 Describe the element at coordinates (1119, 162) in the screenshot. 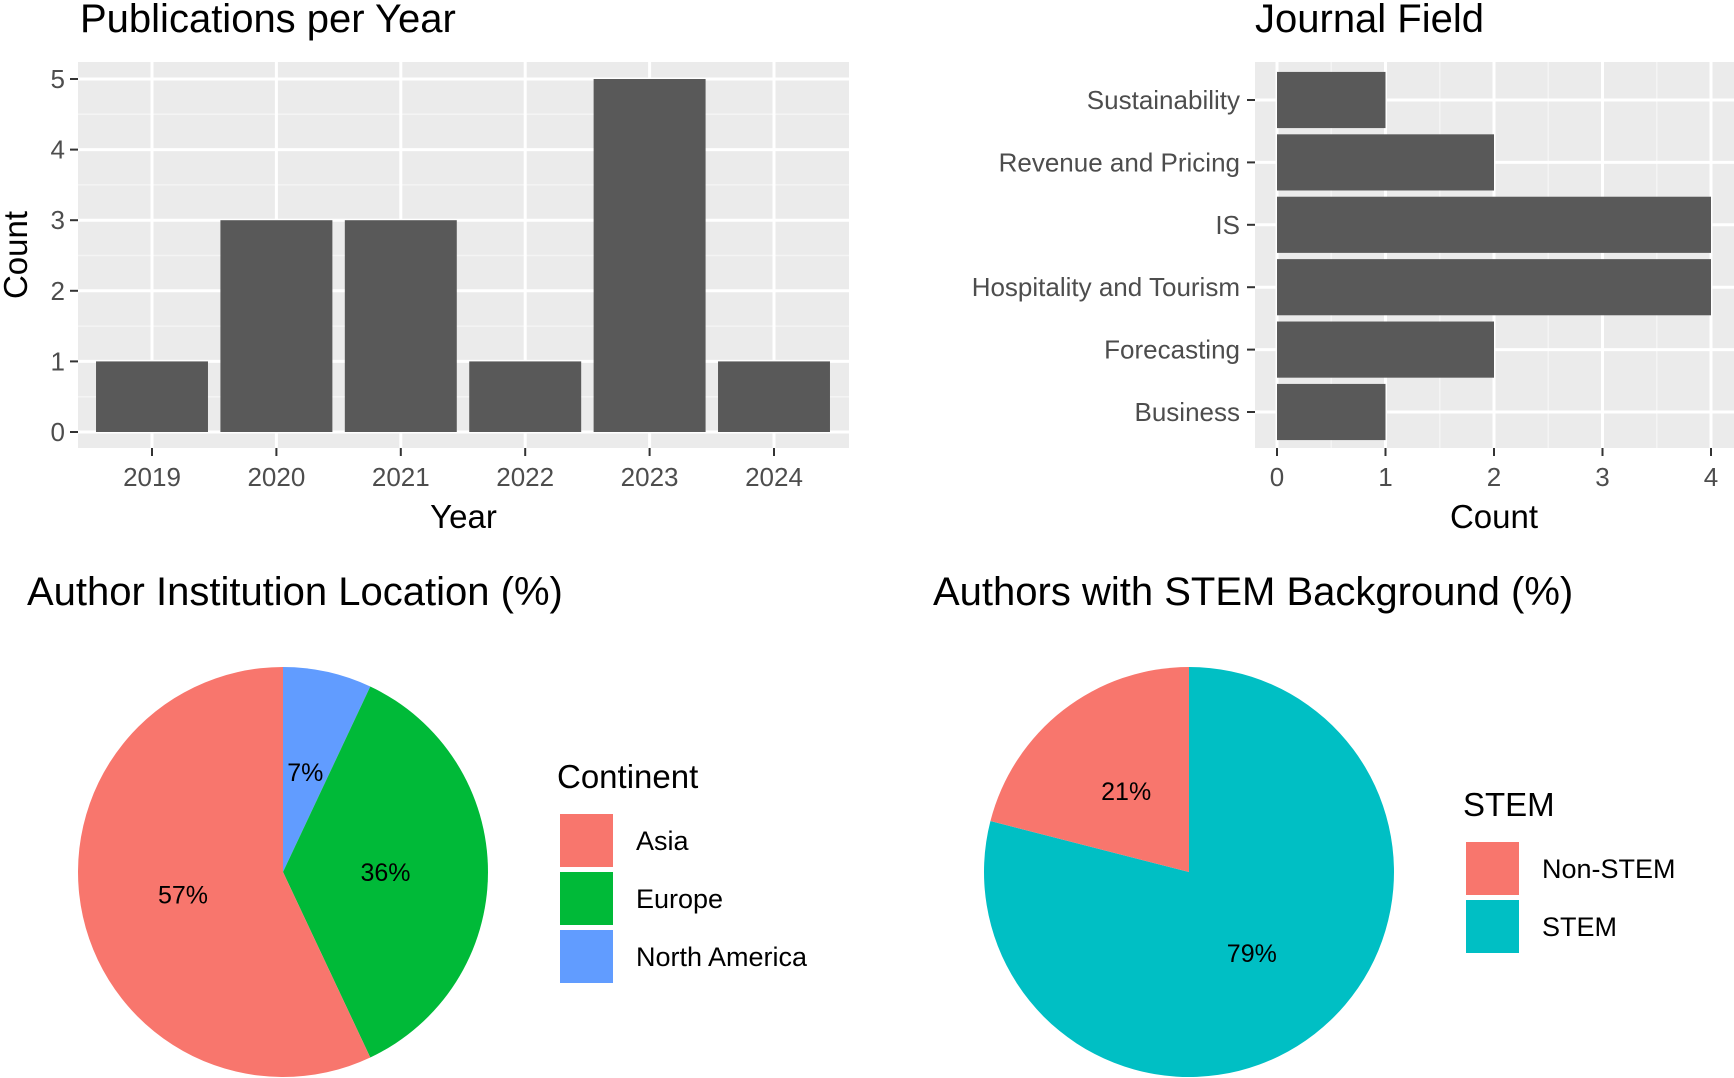

I see `y-tick-label: Revenue and Pricing` at that location.